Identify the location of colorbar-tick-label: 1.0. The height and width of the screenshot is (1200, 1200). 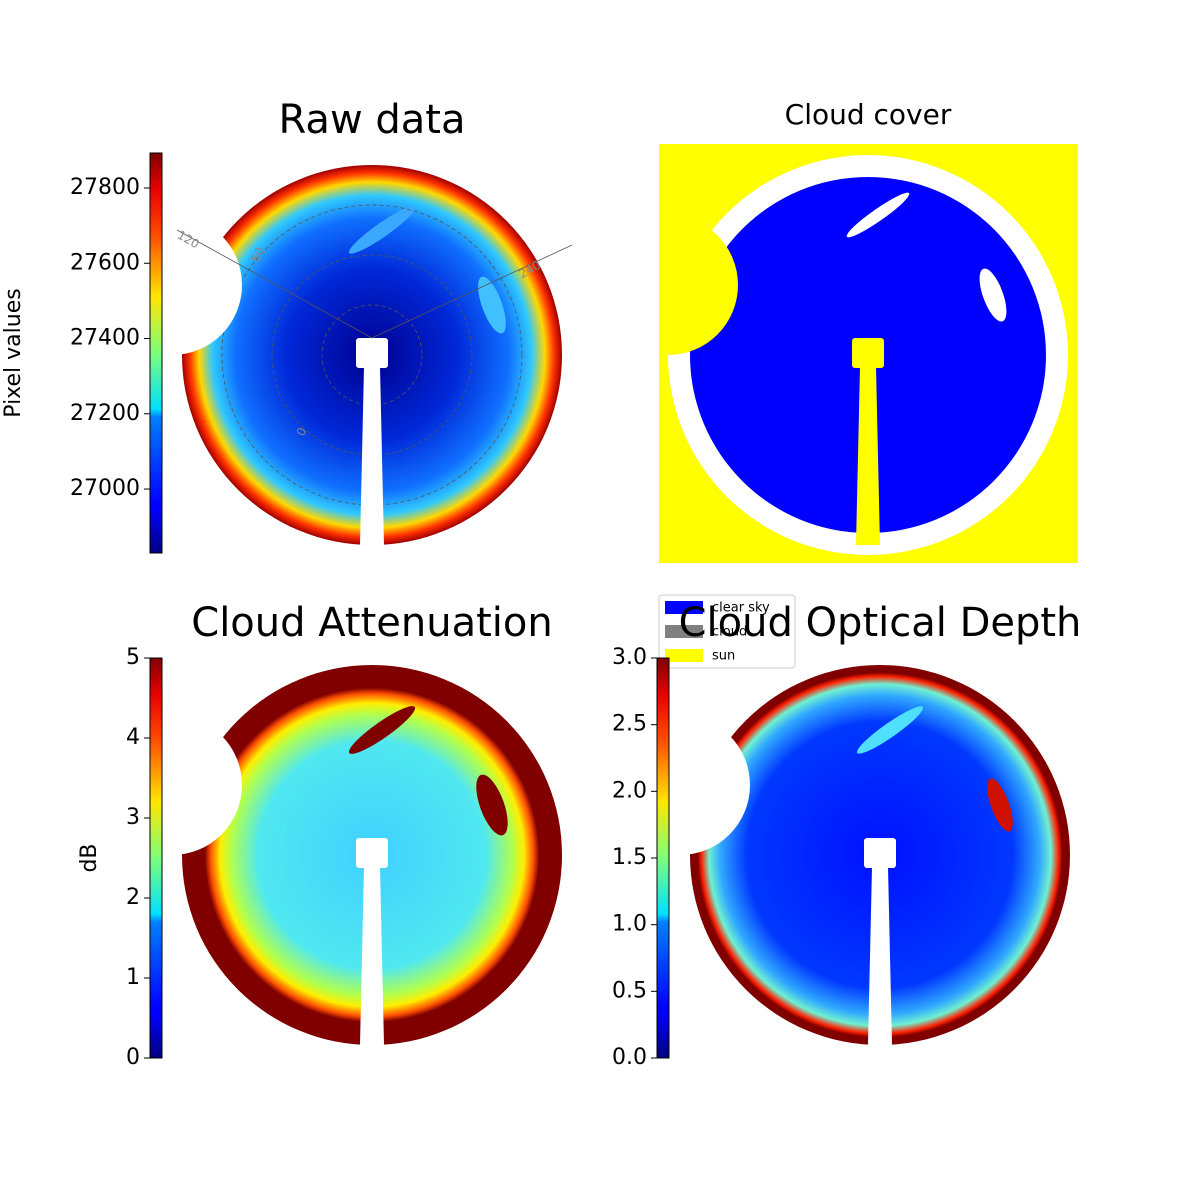
(629, 924).